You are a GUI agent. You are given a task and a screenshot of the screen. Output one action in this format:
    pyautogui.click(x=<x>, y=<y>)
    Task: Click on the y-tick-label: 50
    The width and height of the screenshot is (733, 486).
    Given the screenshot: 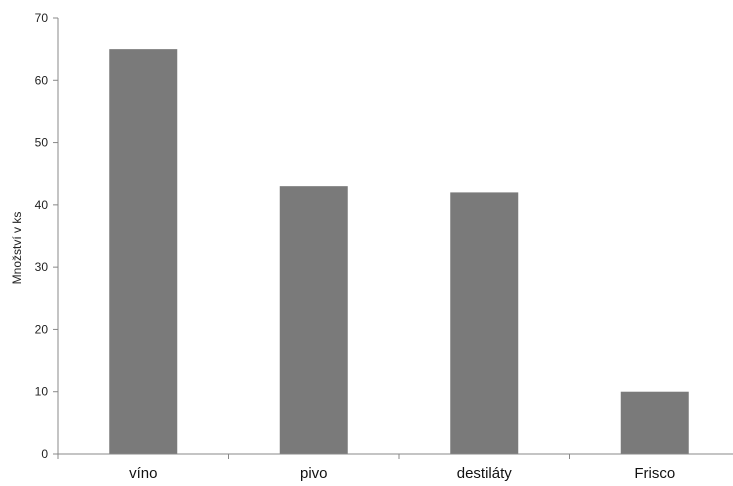 What is the action you would take?
    pyautogui.click(x=42, y=143)
    